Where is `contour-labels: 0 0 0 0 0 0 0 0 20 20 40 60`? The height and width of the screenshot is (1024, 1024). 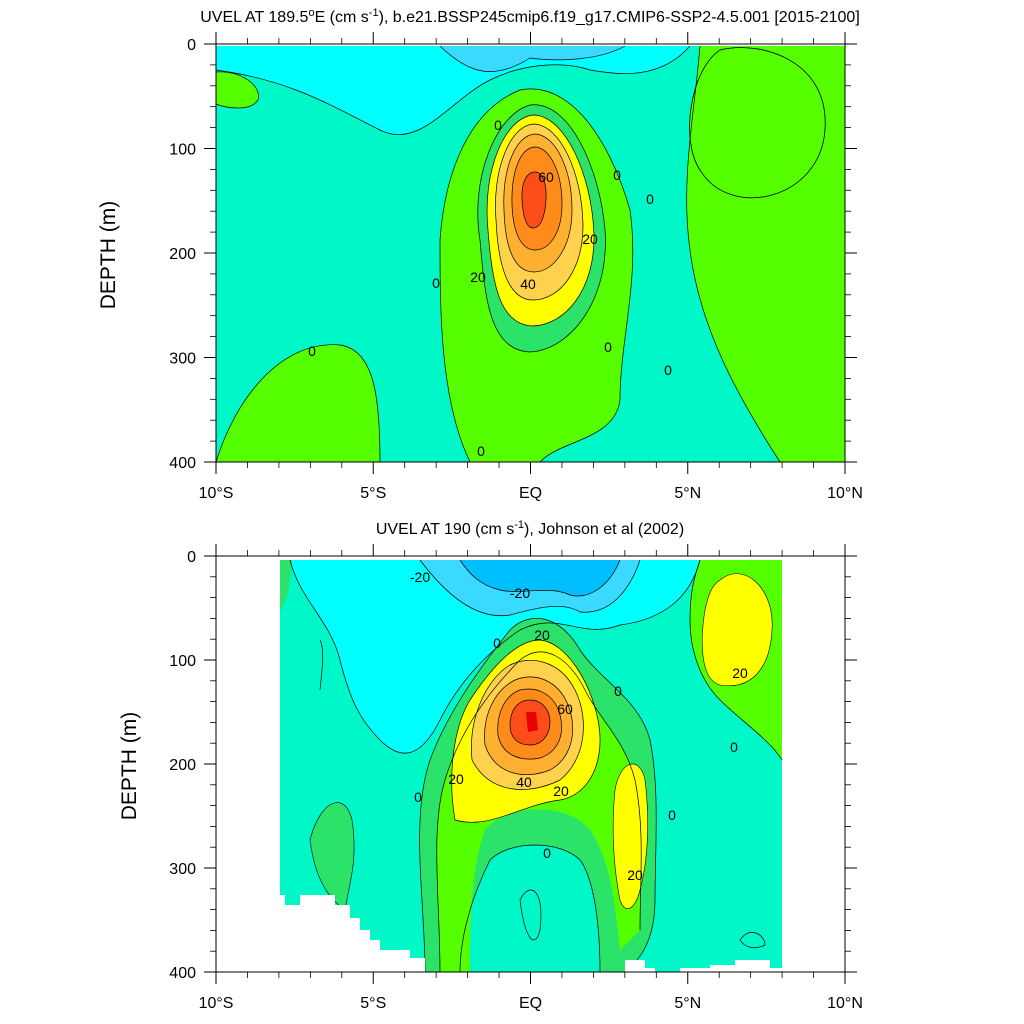
contour-labels: 0 0 0 0 0 0 0 0 20 20 40 60 is located at coordinates (490, 288).